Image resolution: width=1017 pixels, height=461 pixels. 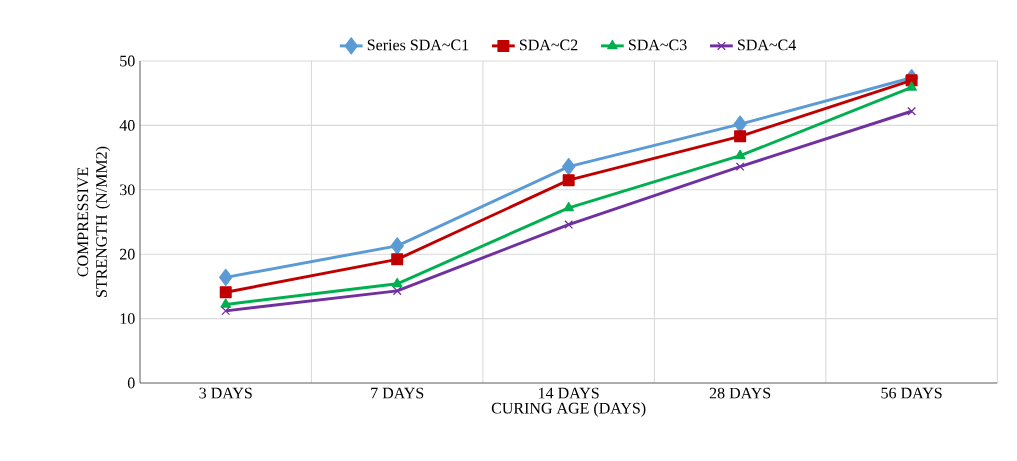 I want to click on y-tick-label: 20, so click(x=127, y=254).